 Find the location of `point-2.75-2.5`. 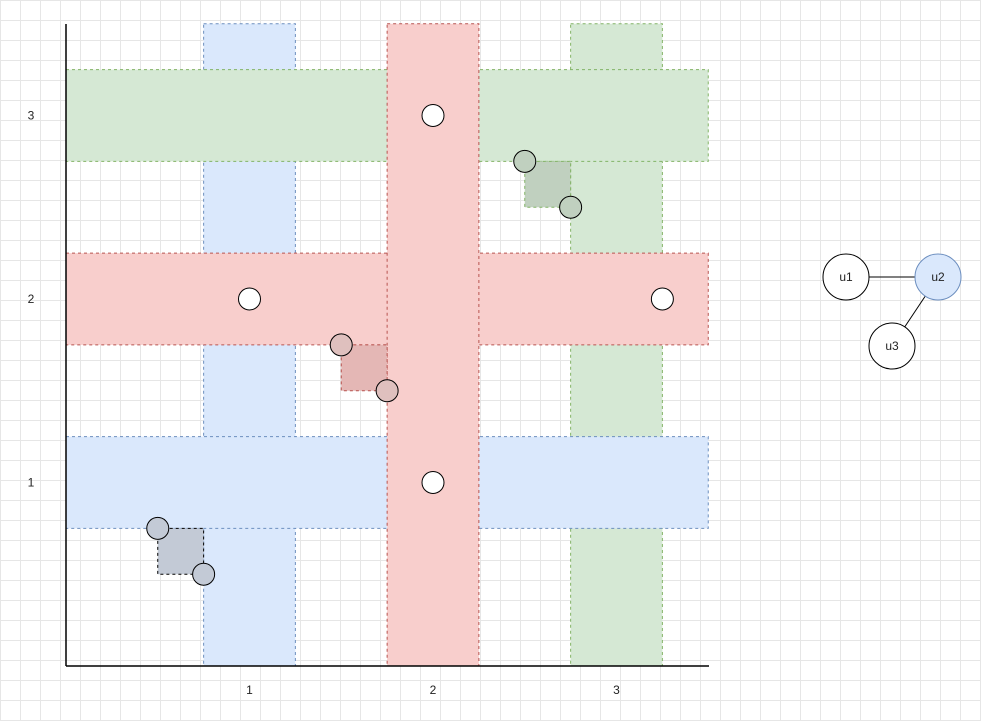

point-2.75-2.5 is located at coordinates (571, 207).